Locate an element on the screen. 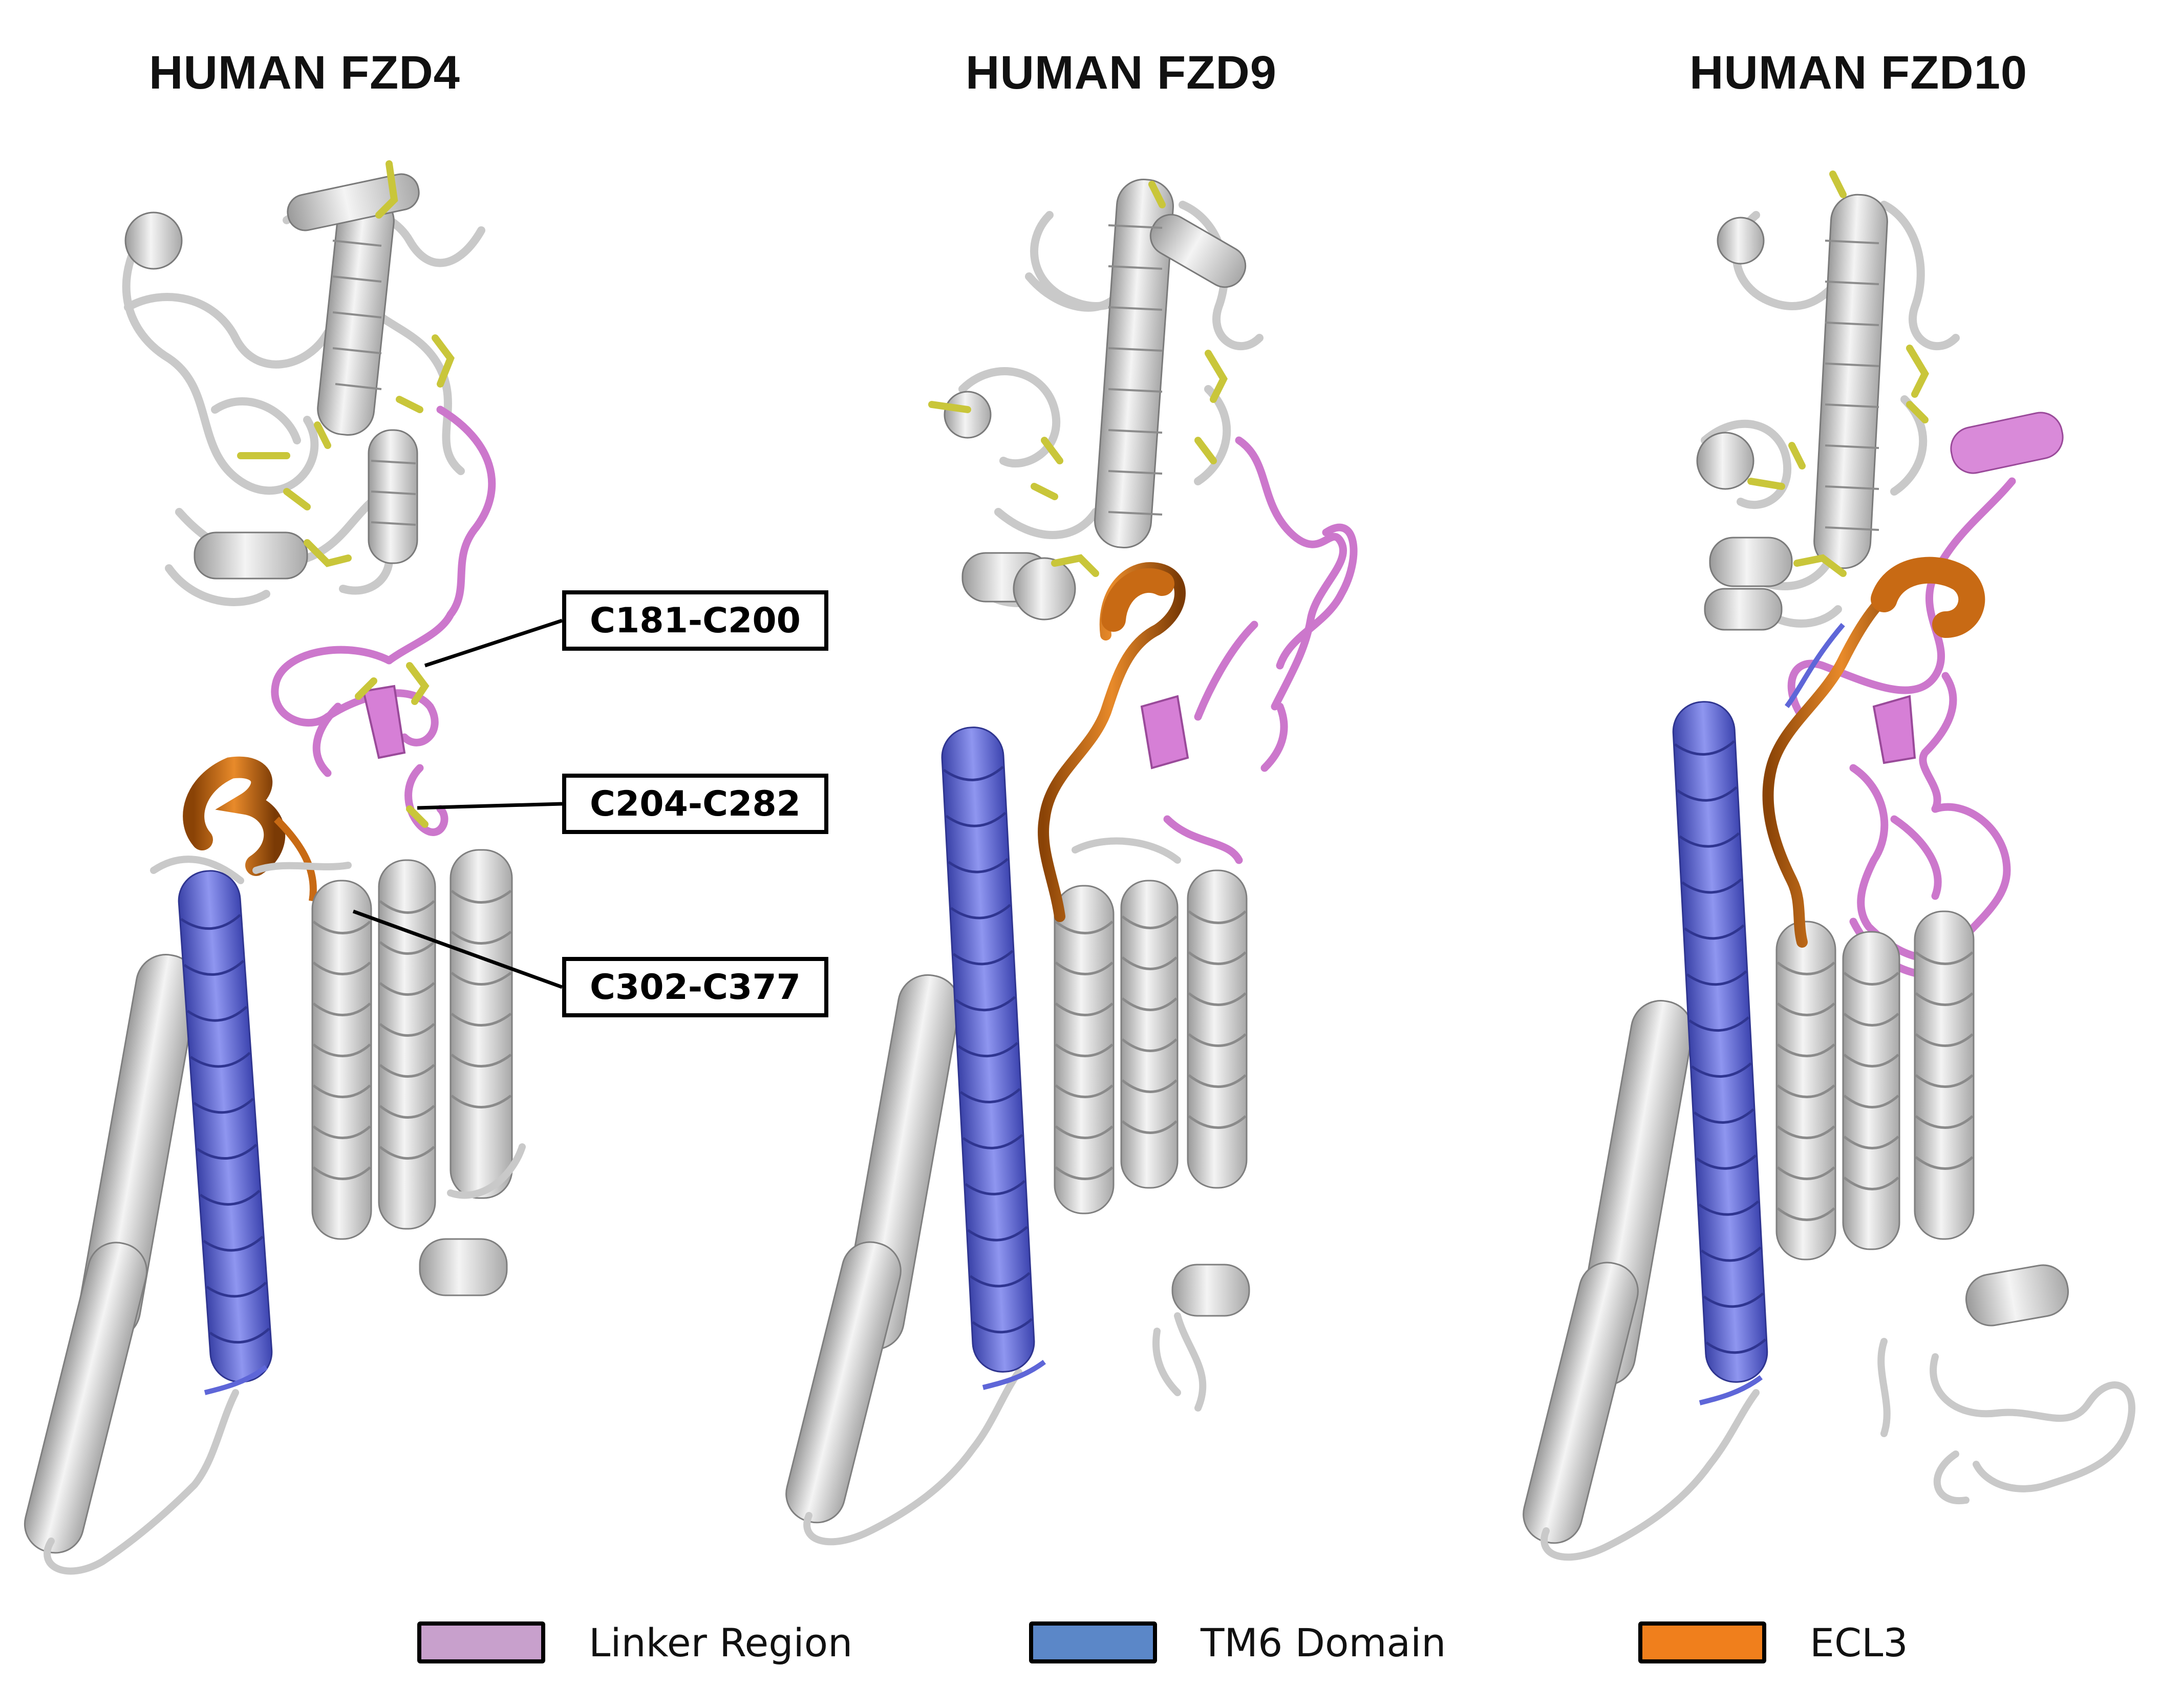 Image resolution: width=2183 pixels, height=1708 pixels. legend-item-ecl3: ECL3 is located at coordinates (1773, 1642).